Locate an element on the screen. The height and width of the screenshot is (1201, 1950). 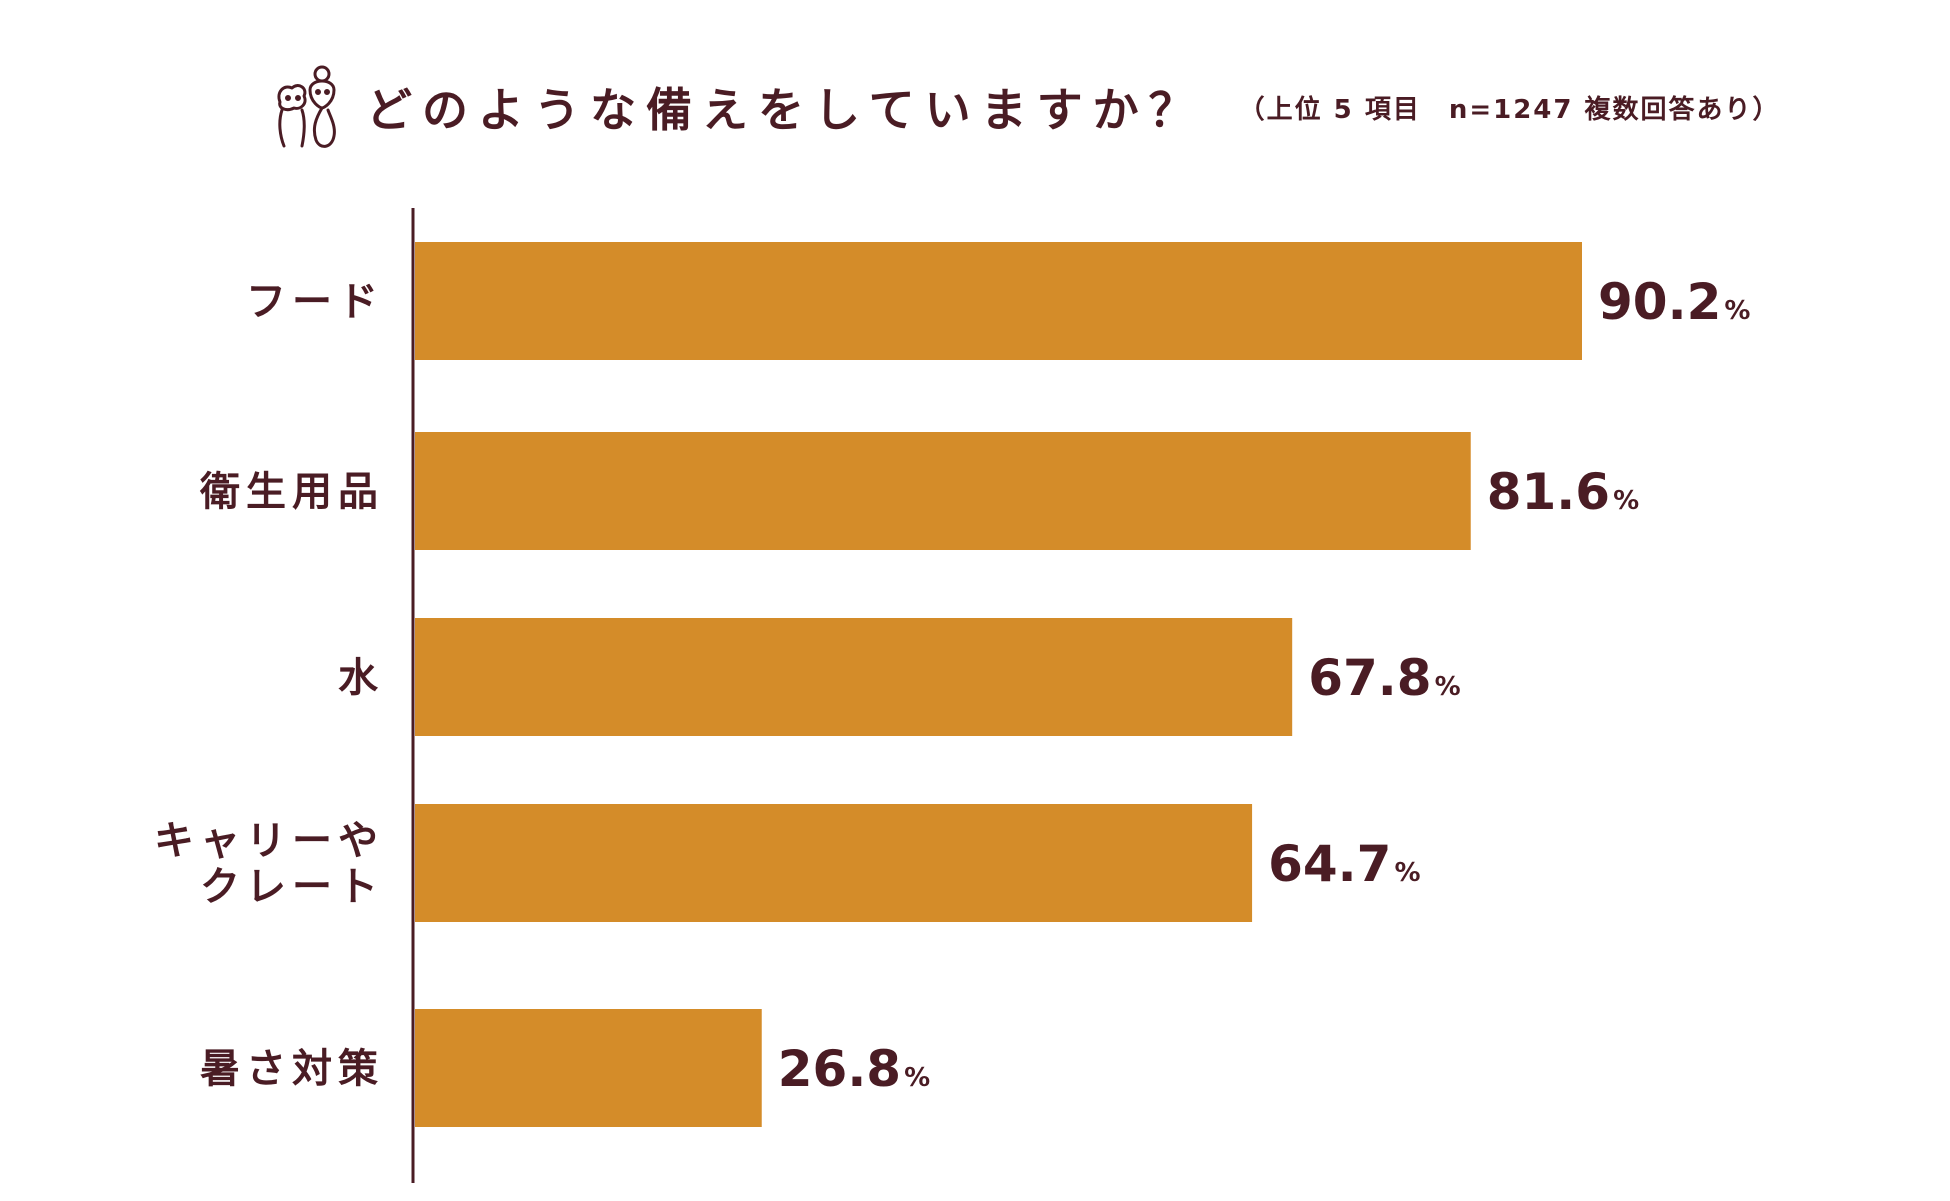
value-label-0: 90.2% is located at coordinates (1674, 302).